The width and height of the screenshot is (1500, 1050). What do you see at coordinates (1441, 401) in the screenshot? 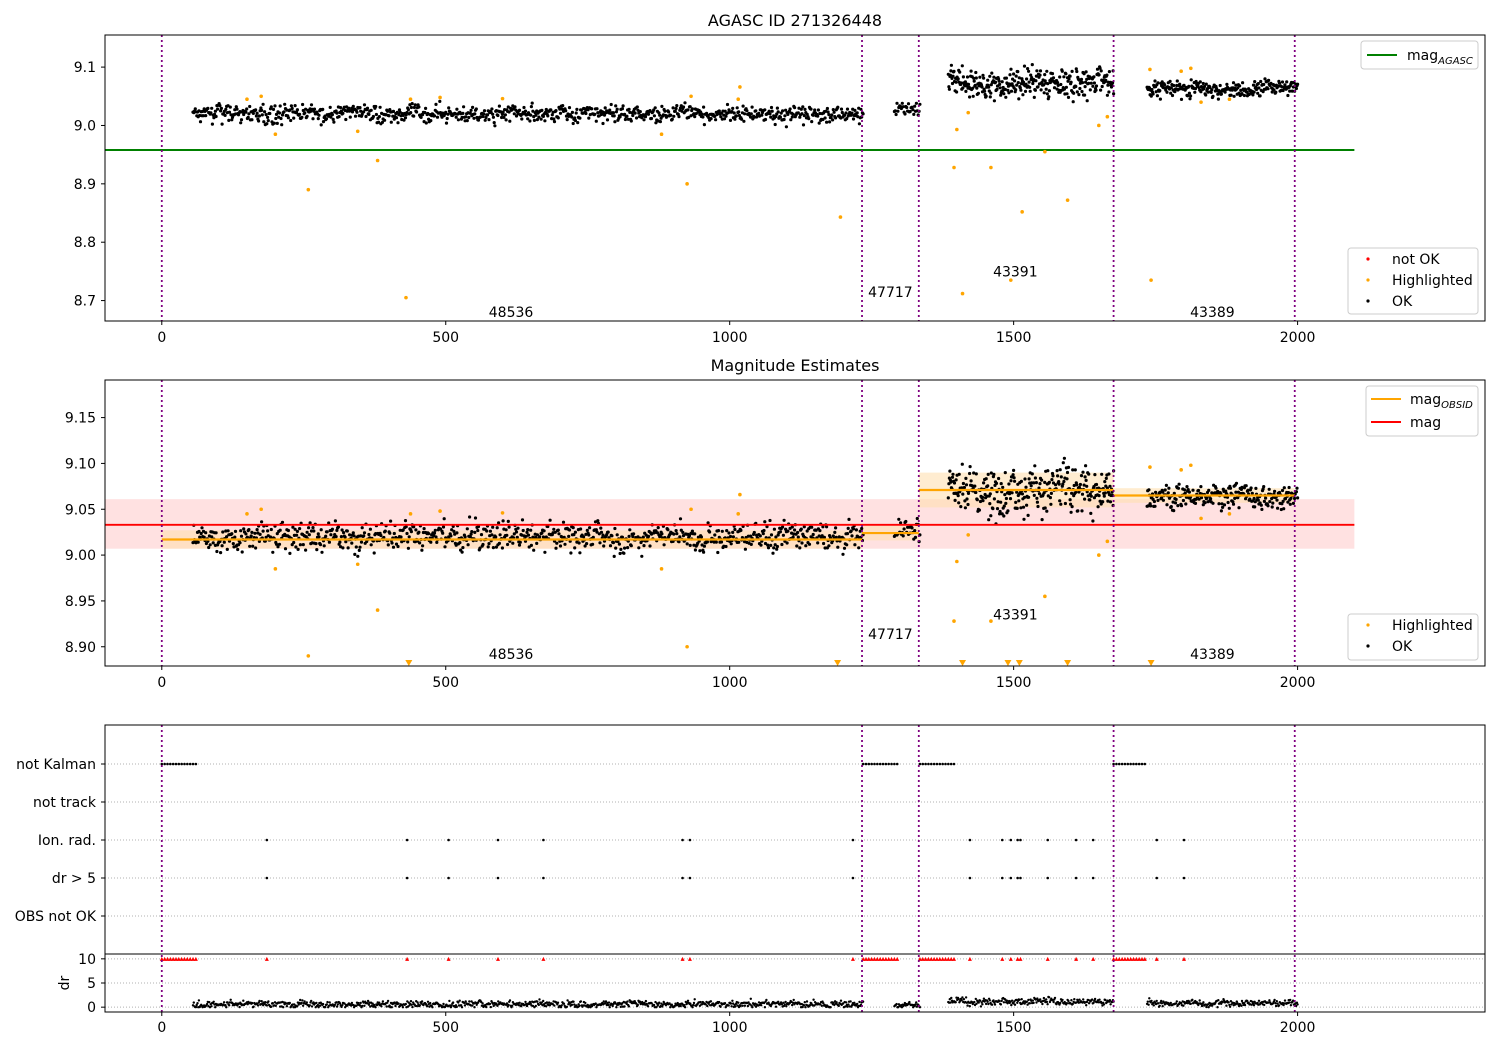
I see `legend-mag-obsid-label: magOBSID` at bounding box center [1441, 401].